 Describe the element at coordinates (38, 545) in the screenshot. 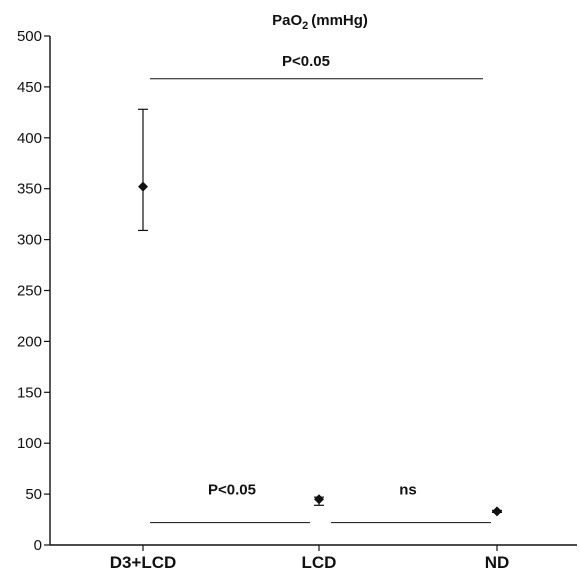

I see `y-tick-label: 0` at that location.